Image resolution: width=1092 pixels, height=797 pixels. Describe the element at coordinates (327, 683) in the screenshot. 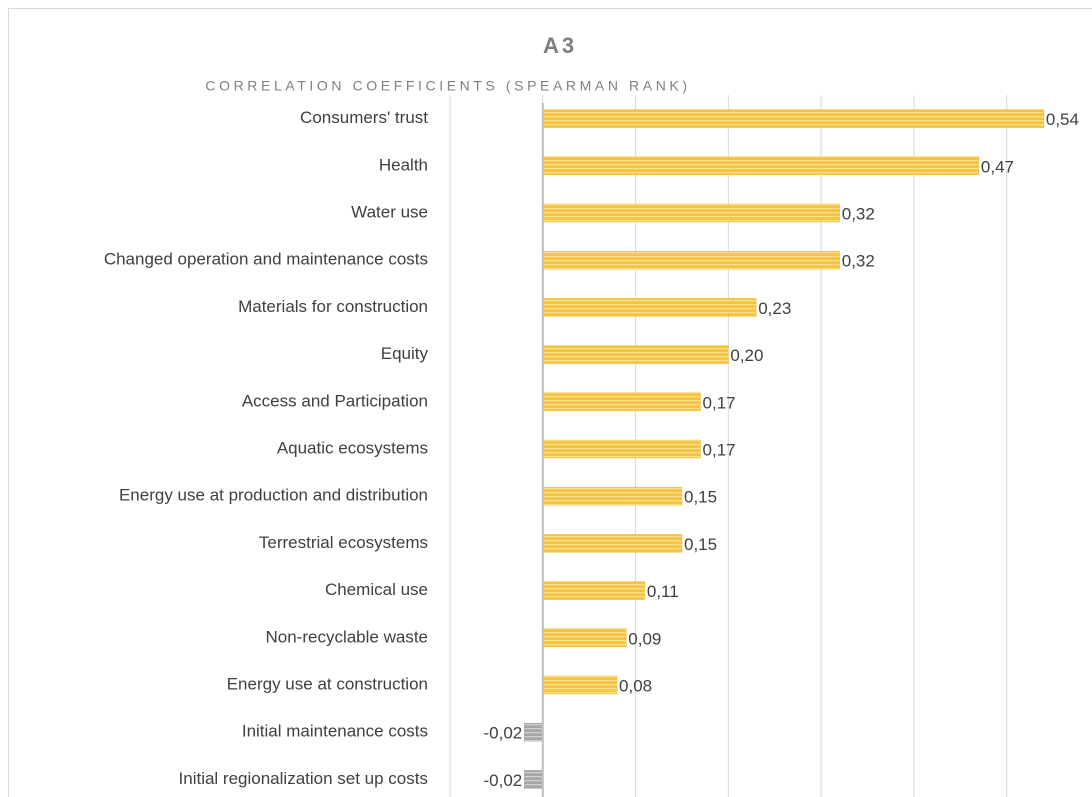

I see `y-tick-label: Energy use at construction` at that location.